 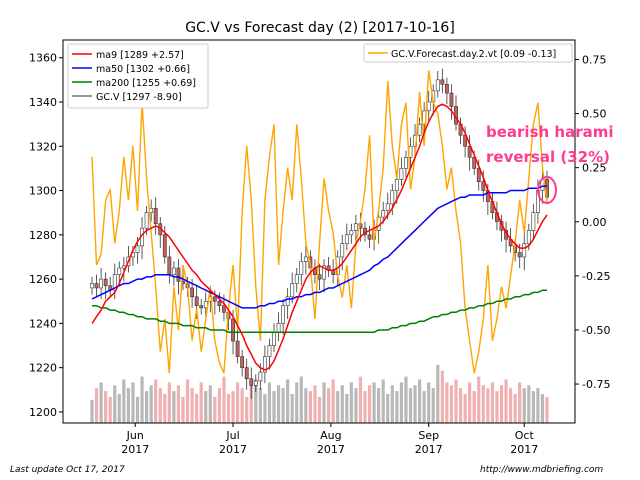 What do you see at coordinates (43, 58) in the screenshot?
I see `y-tick-label: 1360` at bounding box center [43, 58].